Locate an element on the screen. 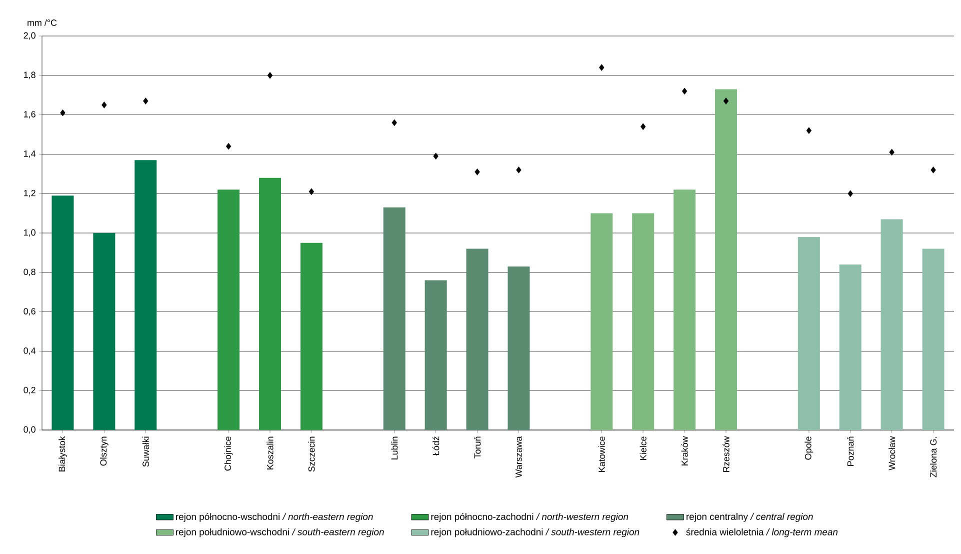 The image size is (961, 554). legend-label: rejon północno-wschodni / north-eastern region is located at coordinates (274, 517).